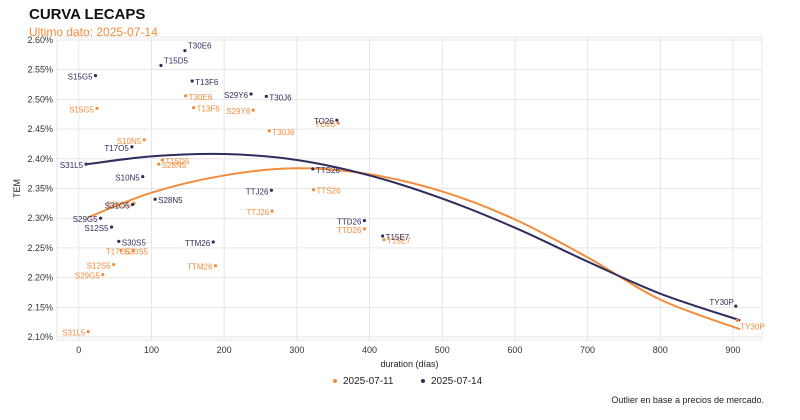  Describe the element at coordinates (732, 350) in the screenshot. I see `x-tick-label: 900` at that location.